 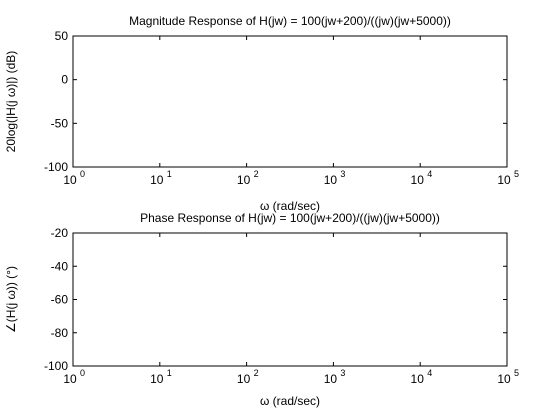 I want to click on phase-y-tick-label: -100, so click(x=56, y=366).